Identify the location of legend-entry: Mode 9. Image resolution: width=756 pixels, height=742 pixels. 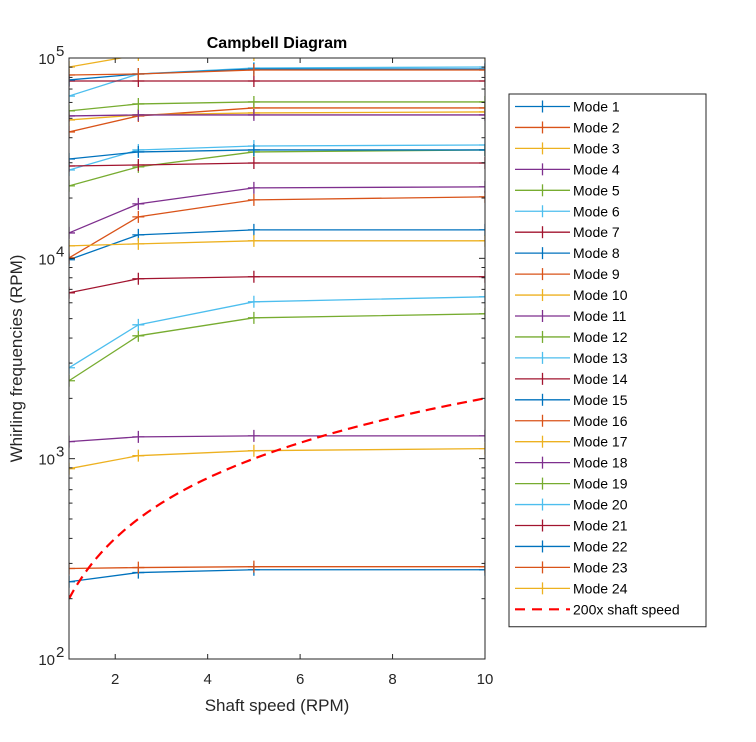
(567, 274).